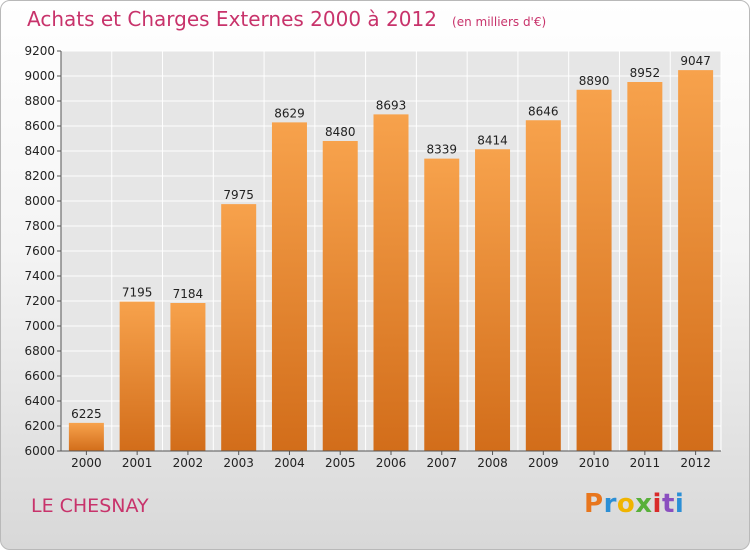  I want to click on x-tick-label-2007: 2007, so click(441, 463).